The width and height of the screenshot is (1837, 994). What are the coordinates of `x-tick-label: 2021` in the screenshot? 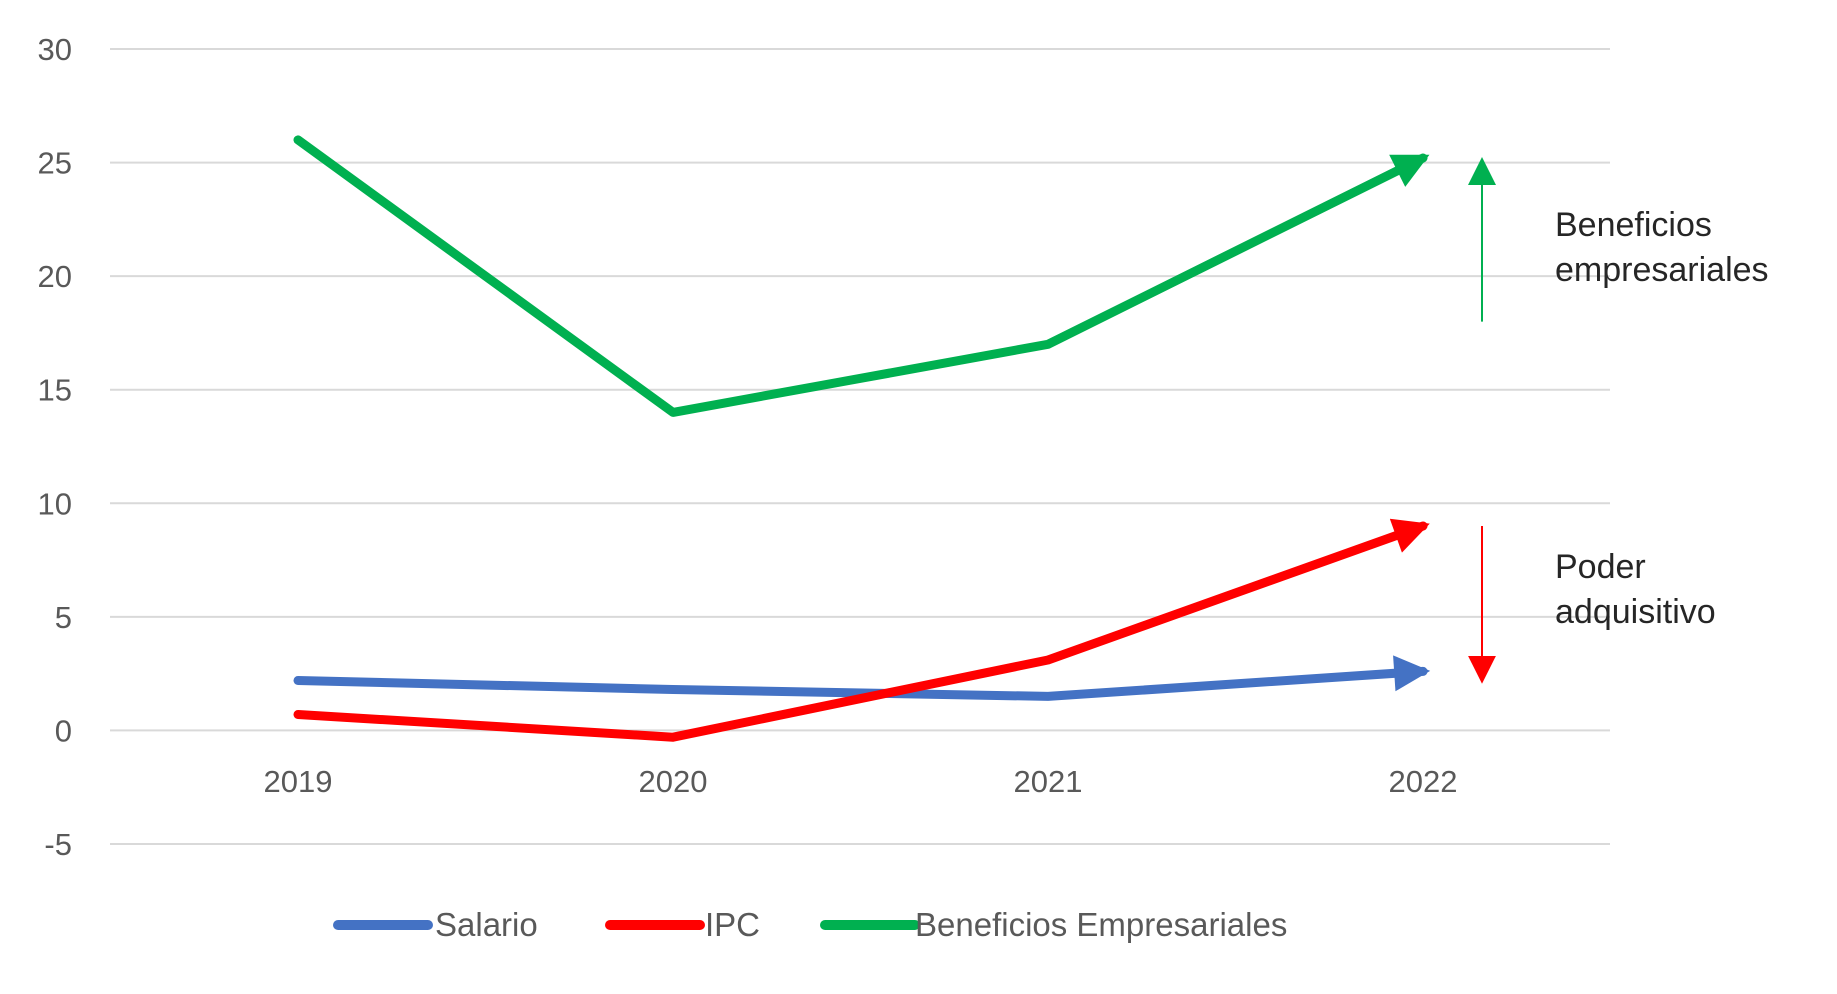 It's located at (1048, 781).